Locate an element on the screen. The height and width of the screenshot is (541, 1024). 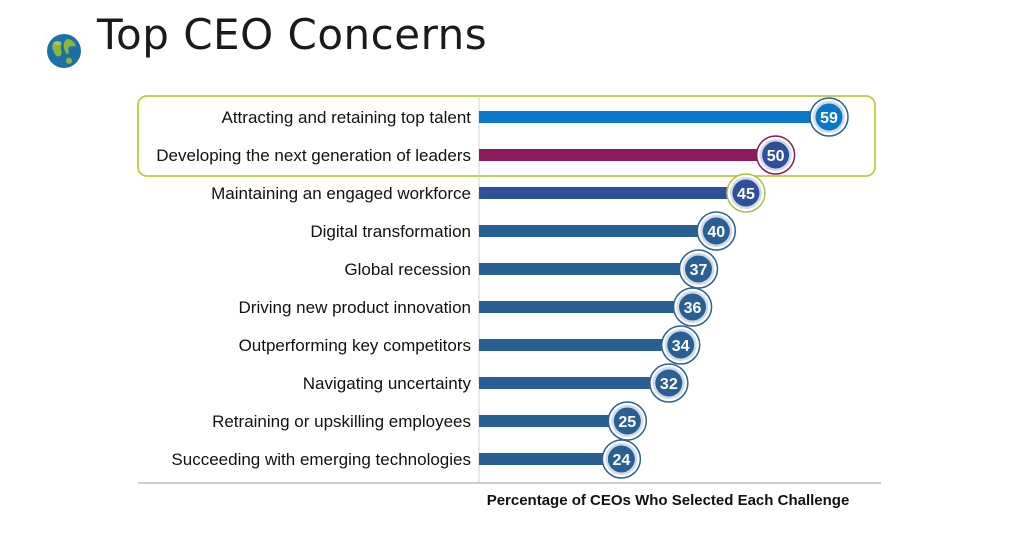
value-label: 40 is located at coordinates (716, 232).